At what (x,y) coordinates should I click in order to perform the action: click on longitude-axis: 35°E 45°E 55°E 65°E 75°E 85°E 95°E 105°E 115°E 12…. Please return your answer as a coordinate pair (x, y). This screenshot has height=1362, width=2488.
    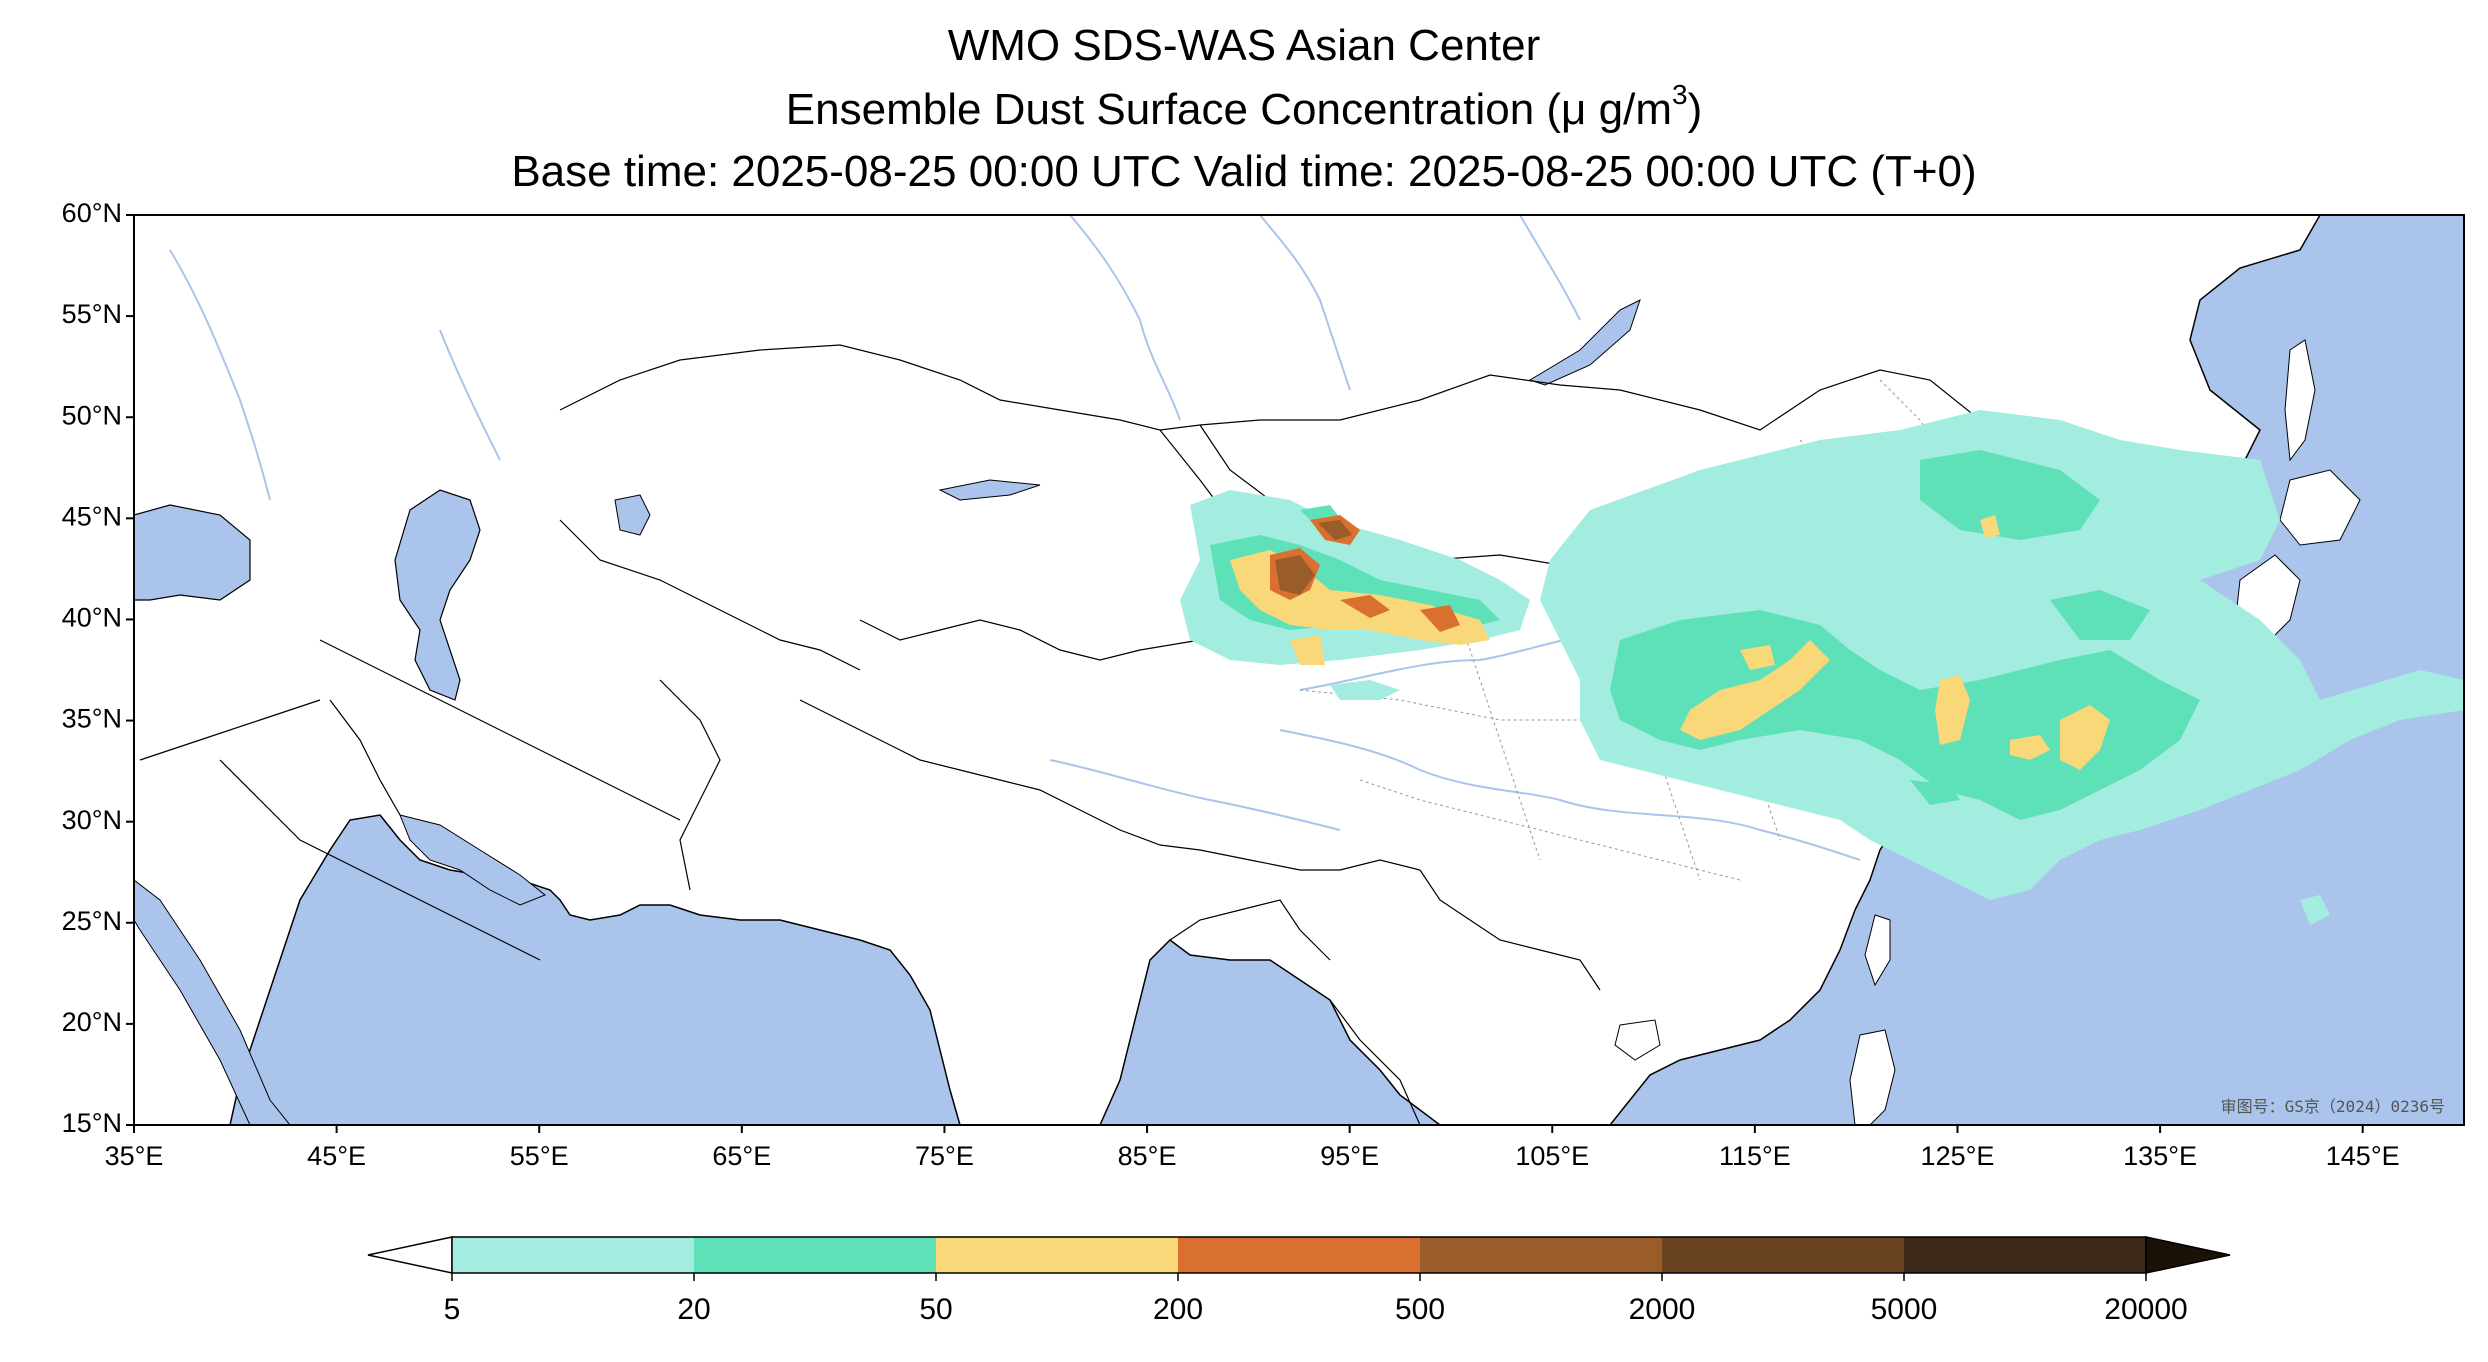
    Looking at the image, I should click on (1252, 1148).